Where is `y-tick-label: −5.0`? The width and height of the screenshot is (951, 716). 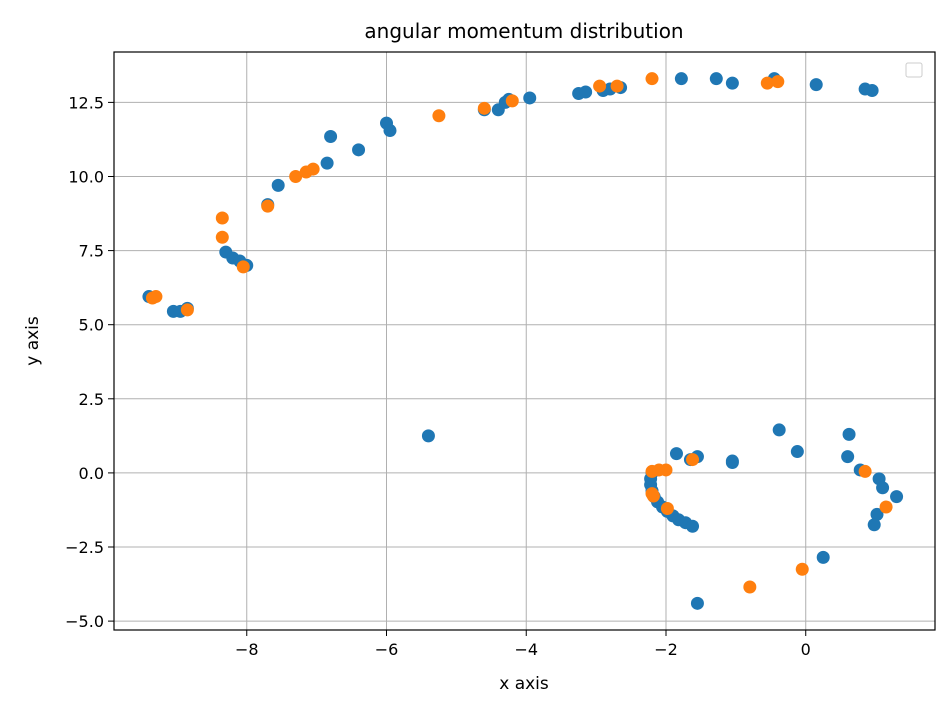 y-tick-label: −5.0 is located at coordinates (84, 621).